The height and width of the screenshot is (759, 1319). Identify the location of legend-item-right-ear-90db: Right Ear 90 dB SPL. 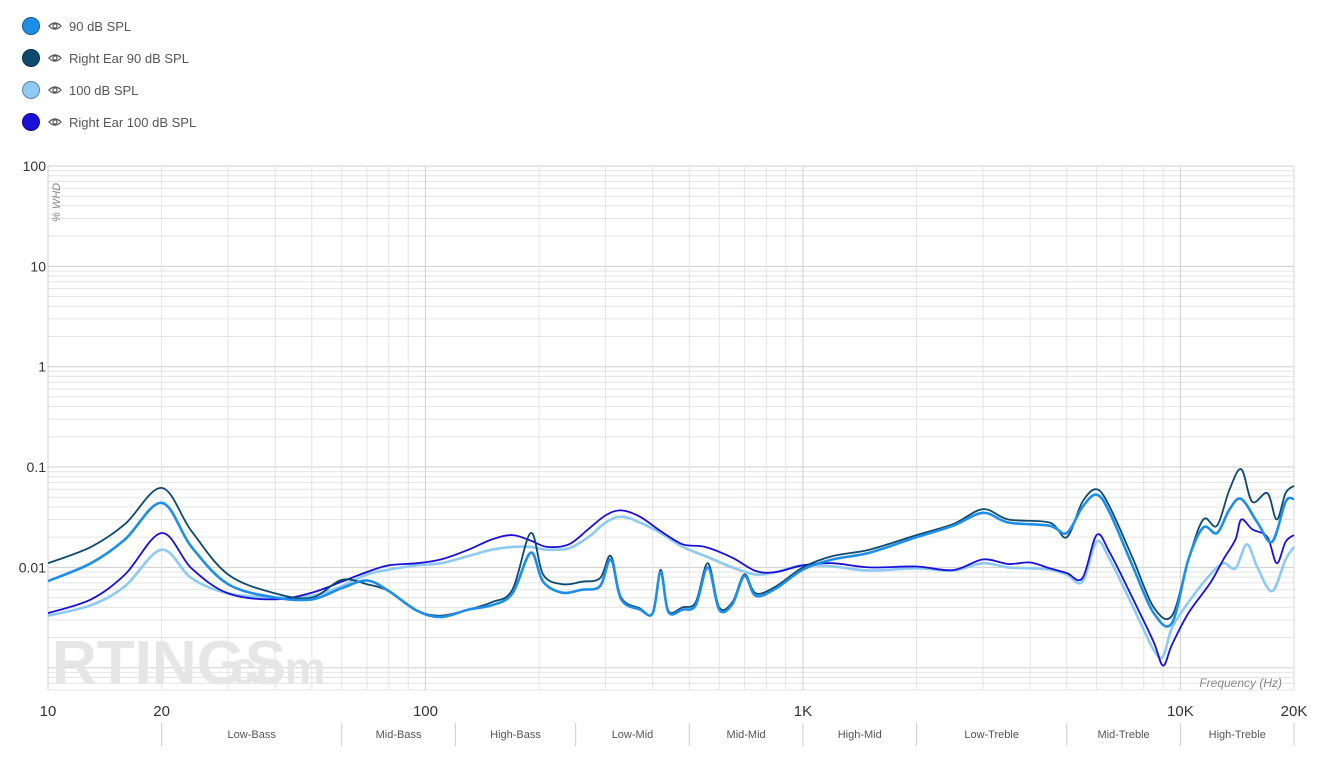
(109, 58).